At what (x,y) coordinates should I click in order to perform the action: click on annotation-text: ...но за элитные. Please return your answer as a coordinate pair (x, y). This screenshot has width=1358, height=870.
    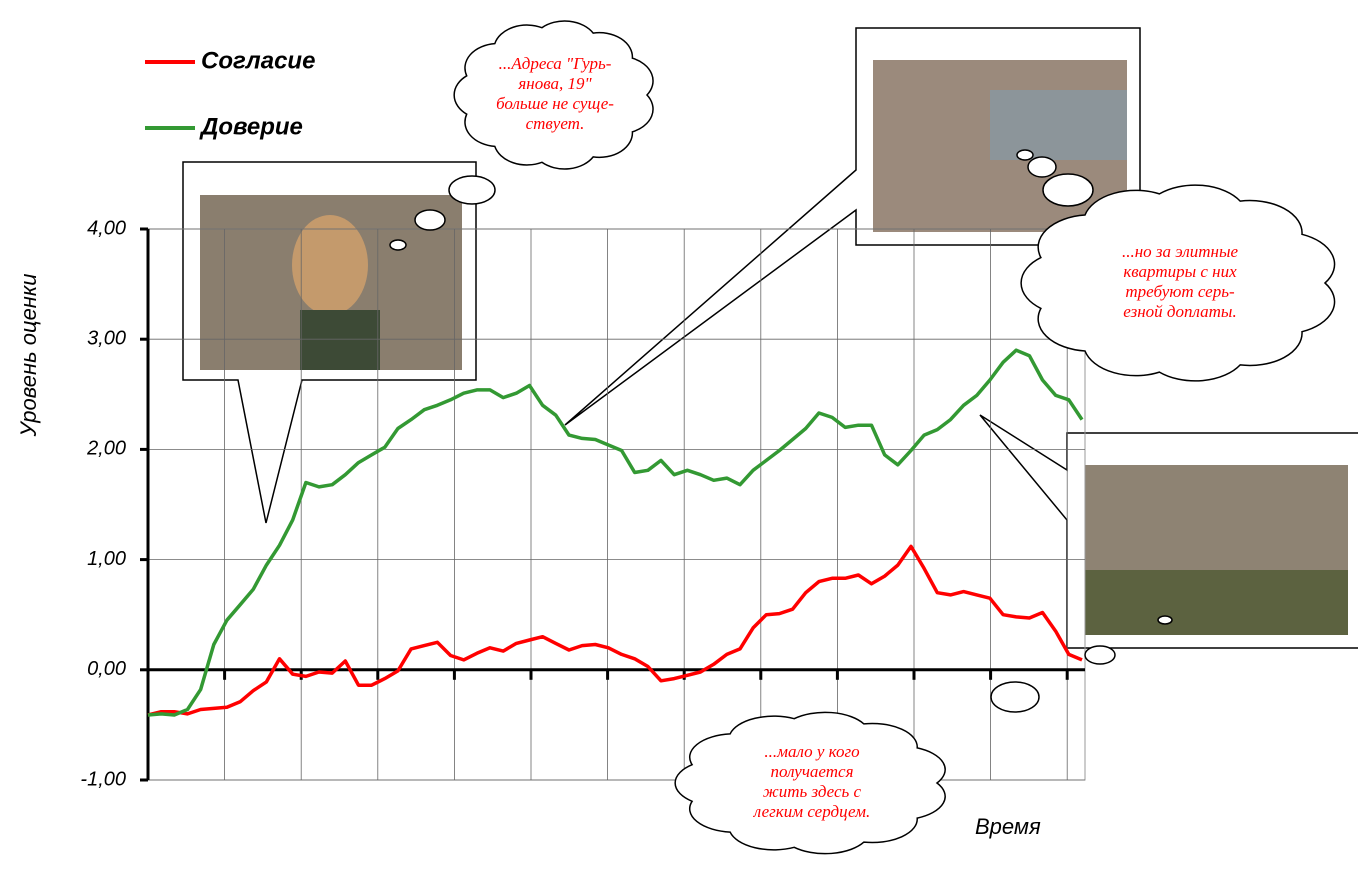
    Looking at the image, I should click on (1180, 251).